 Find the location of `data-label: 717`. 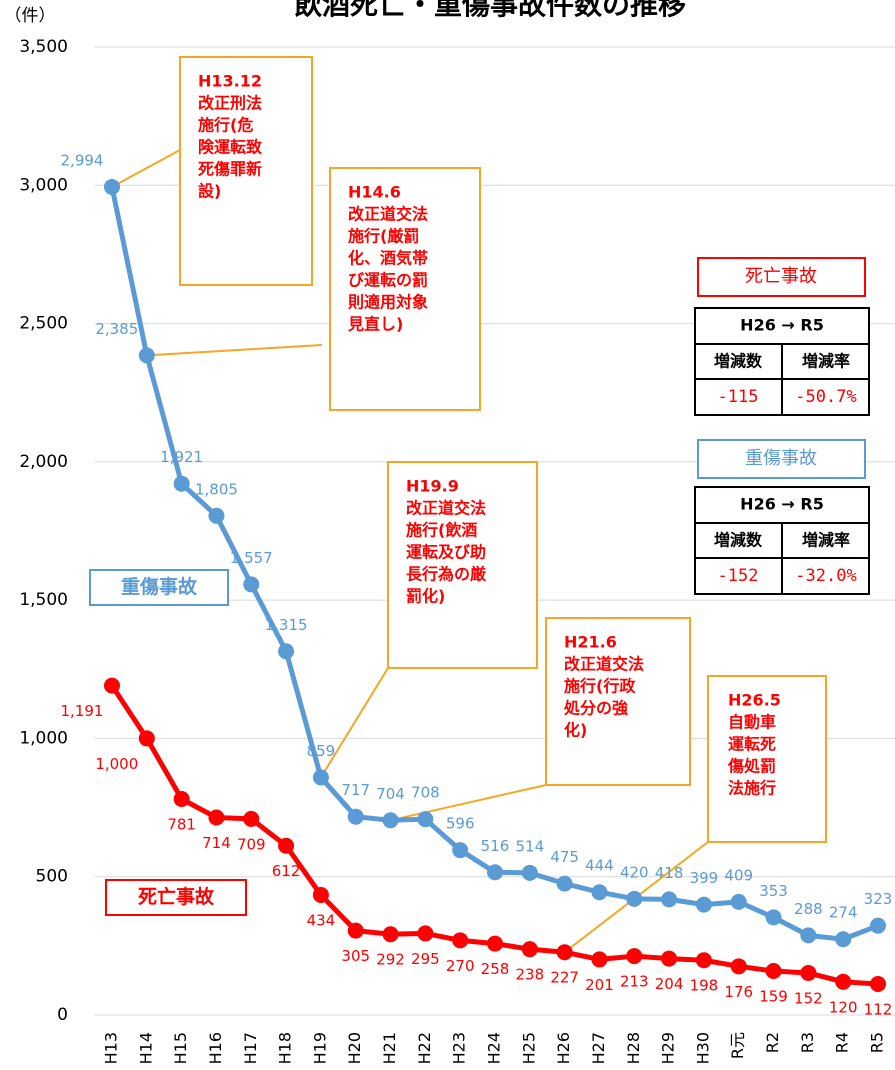

data-label: 717 is located at coordinates (355, 790).